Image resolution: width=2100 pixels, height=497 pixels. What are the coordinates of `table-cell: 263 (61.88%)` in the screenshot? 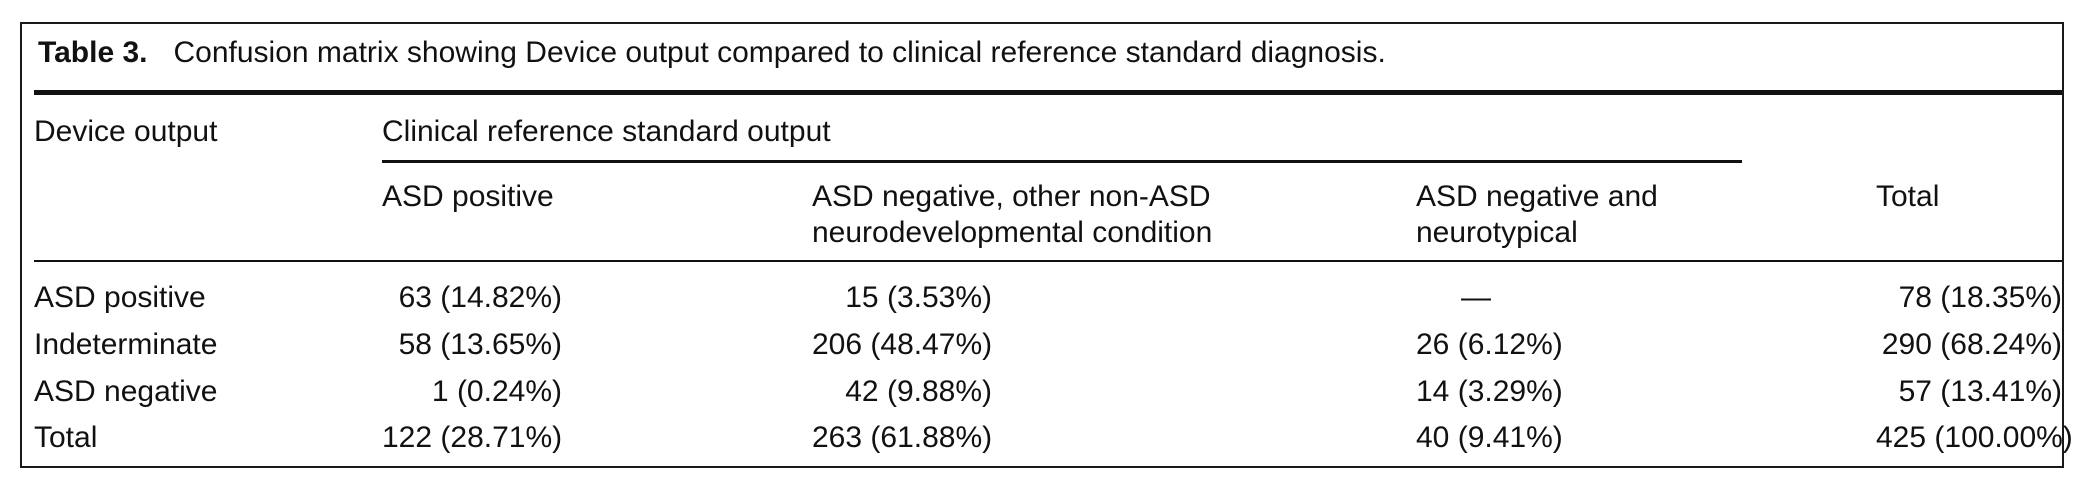 It's located at (902, 437).